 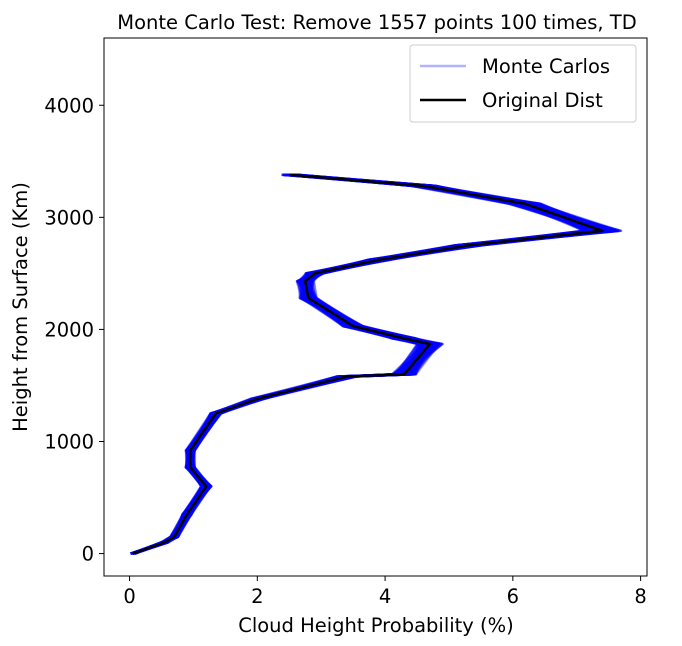 I want to click on legend-label-original-dist: Original Dist, so click(x=542, y=100).